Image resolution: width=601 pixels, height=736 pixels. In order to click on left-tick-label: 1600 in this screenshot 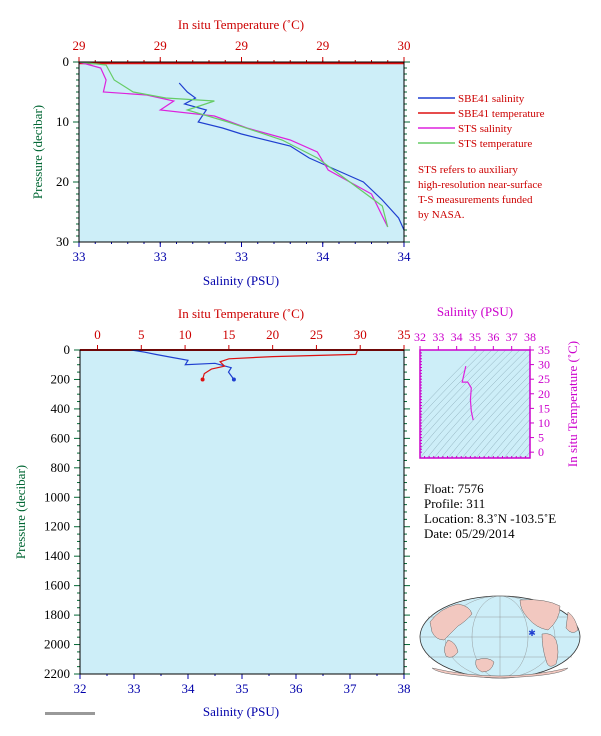, I will do `click(57, 585)`.